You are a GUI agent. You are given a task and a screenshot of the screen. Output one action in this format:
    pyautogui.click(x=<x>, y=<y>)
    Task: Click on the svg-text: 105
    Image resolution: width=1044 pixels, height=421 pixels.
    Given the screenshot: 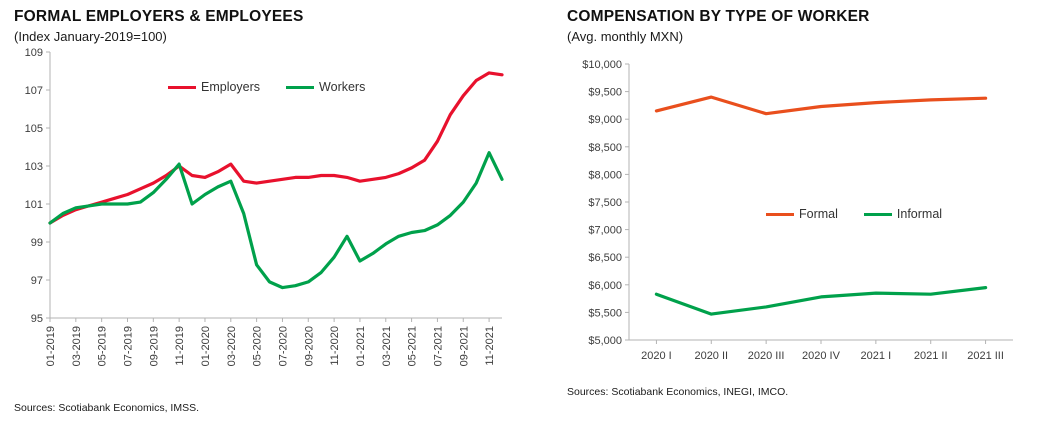 What is the action you would take?
    pyautogui.click(x=34, y=129)
    